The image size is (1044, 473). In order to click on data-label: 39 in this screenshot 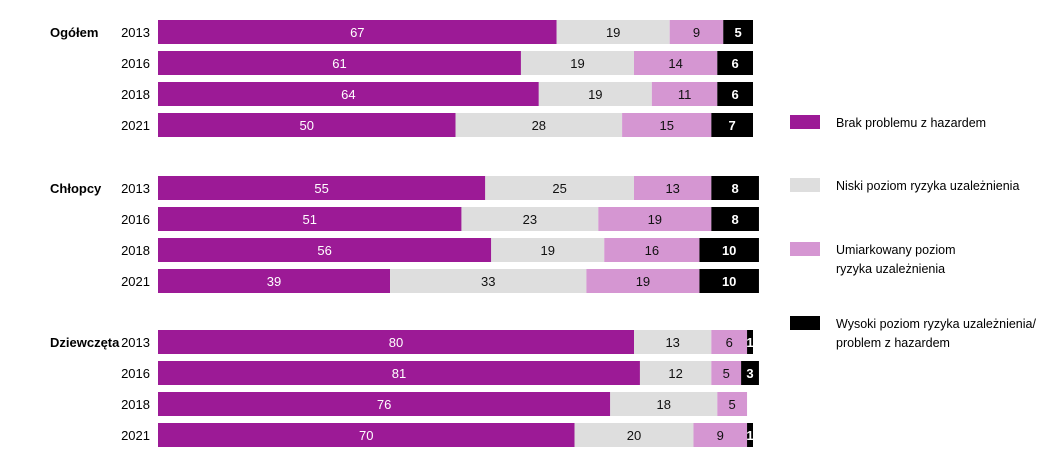, I will do `click(274, 281)`.